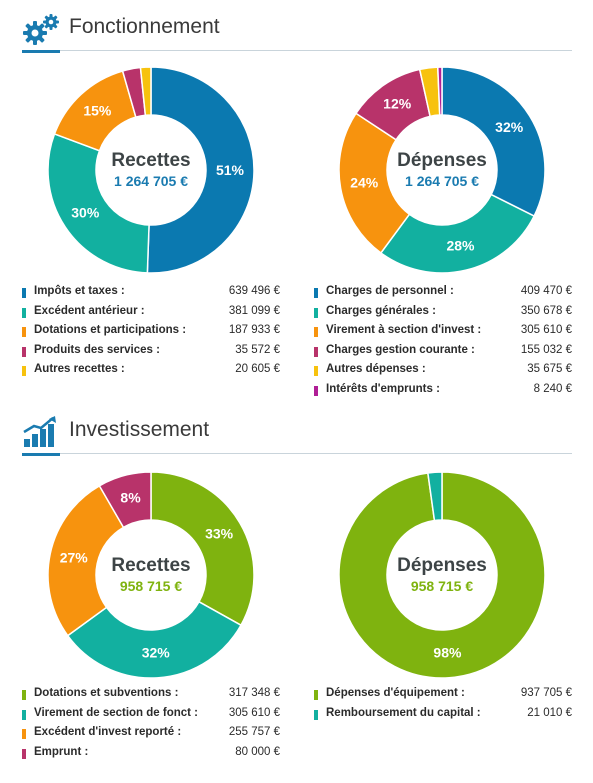 Image resolution: width=593 pixels, height=783 pixels. What do you see at coordinates (395, 693) in the screenshot?
I see `legend-label: Dépenses d'équipement :` at bounding box center [395, 693].